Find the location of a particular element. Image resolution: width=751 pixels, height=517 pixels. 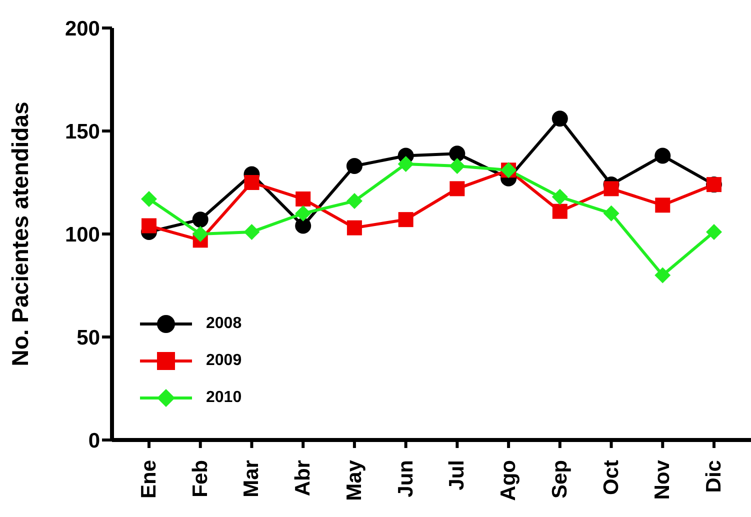

x-tick-label: Sep is located at coordinates (560, 479).